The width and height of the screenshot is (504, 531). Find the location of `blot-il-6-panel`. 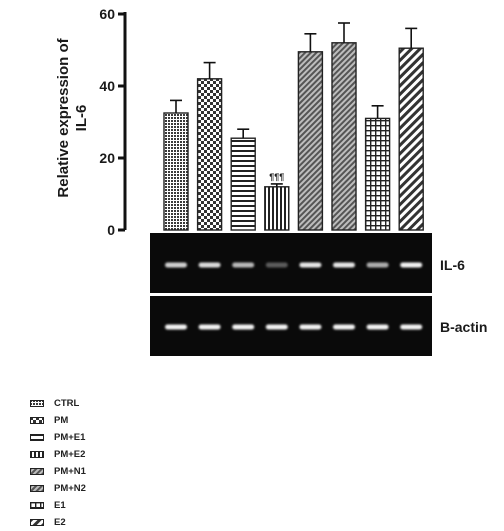

blot-il-6-panel is located at coordinates (291, 263).